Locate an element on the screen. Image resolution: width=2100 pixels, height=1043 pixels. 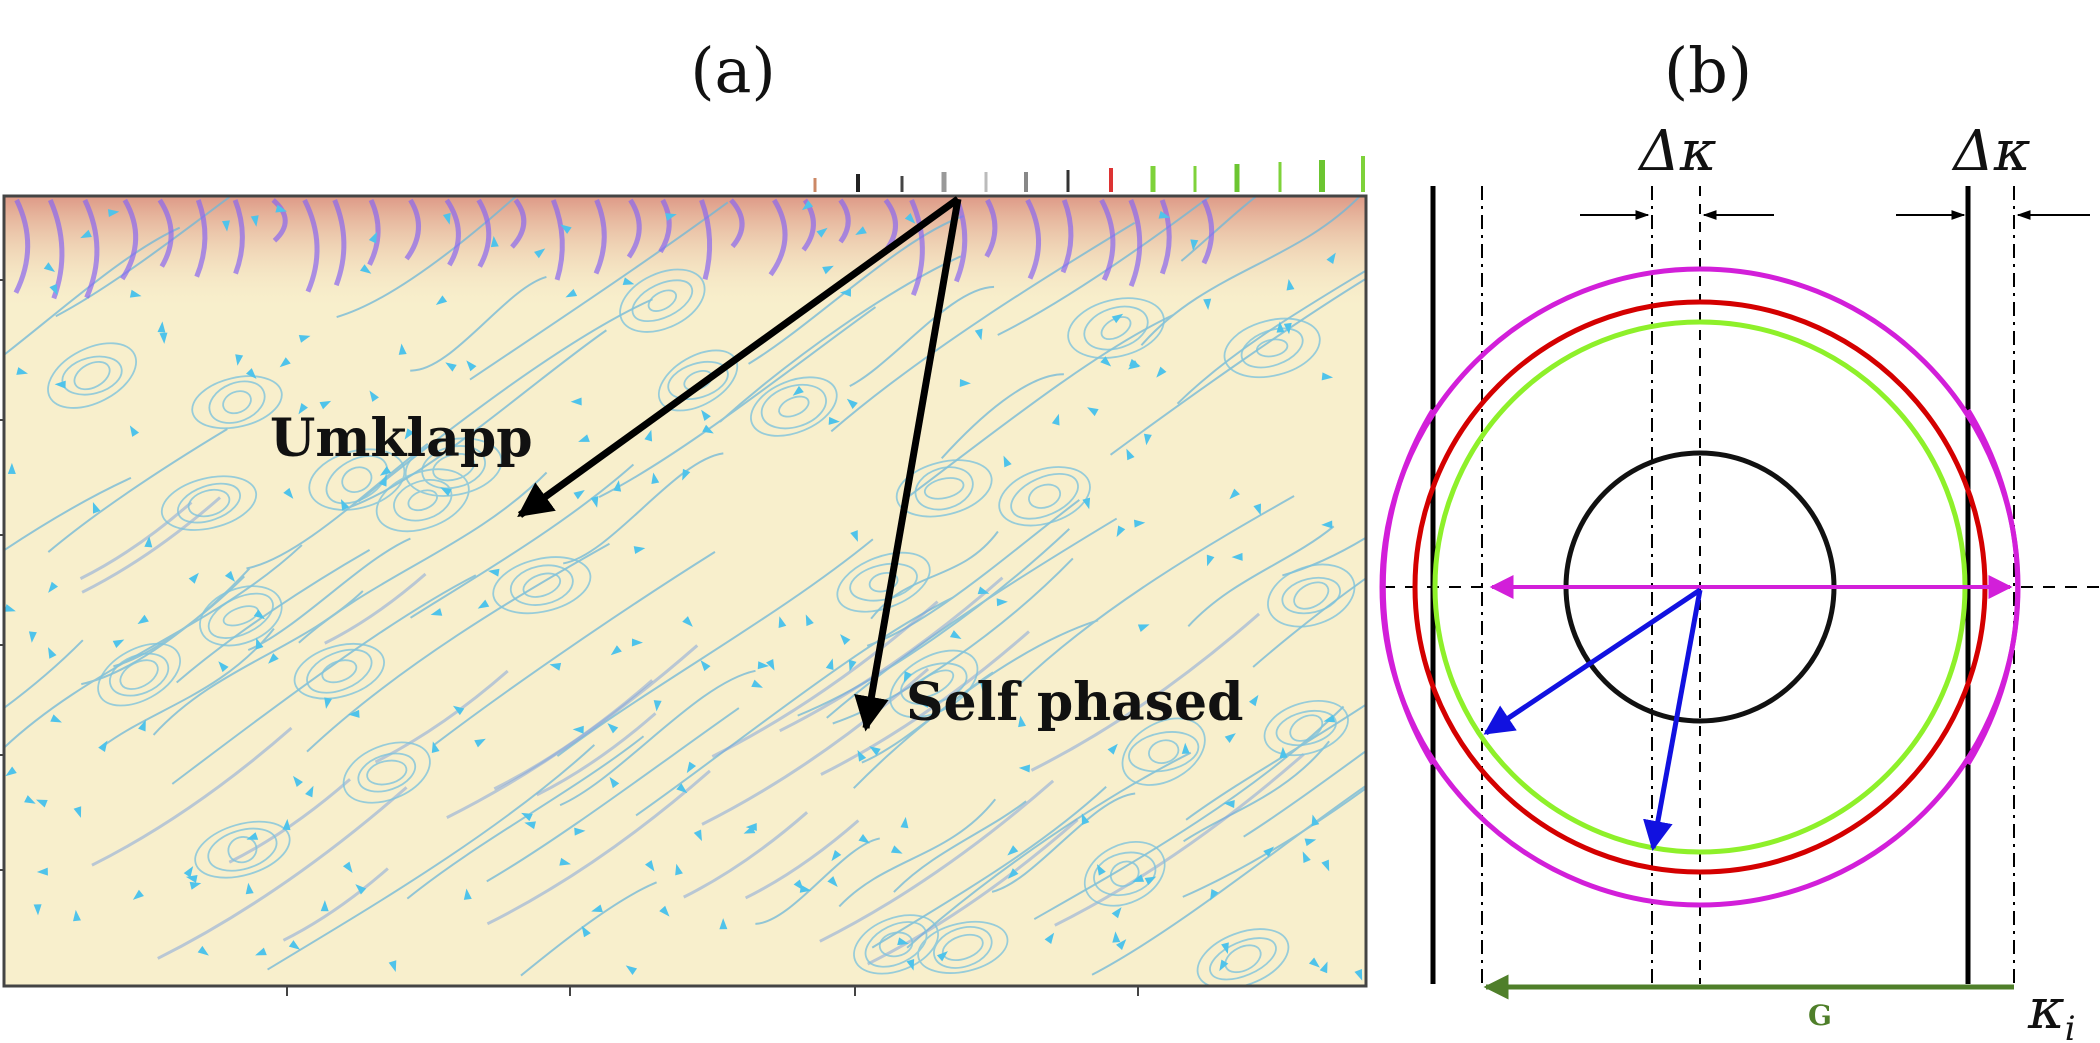
kappa-base: κ is located at coordinates (2046, 1009).